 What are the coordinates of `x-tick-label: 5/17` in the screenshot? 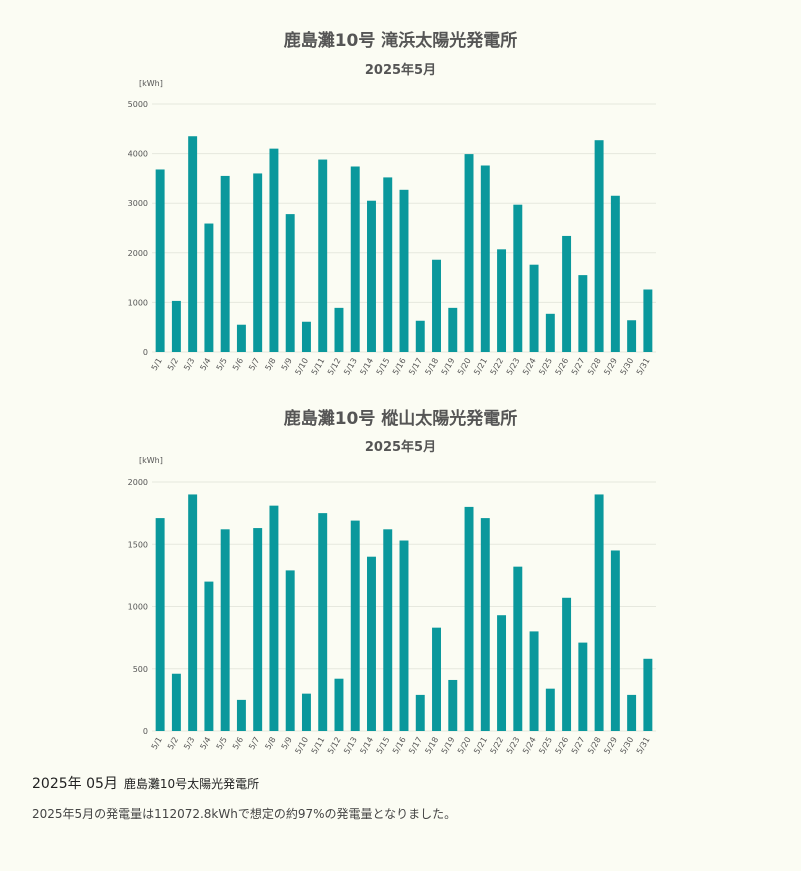 It's located at (415, 746).